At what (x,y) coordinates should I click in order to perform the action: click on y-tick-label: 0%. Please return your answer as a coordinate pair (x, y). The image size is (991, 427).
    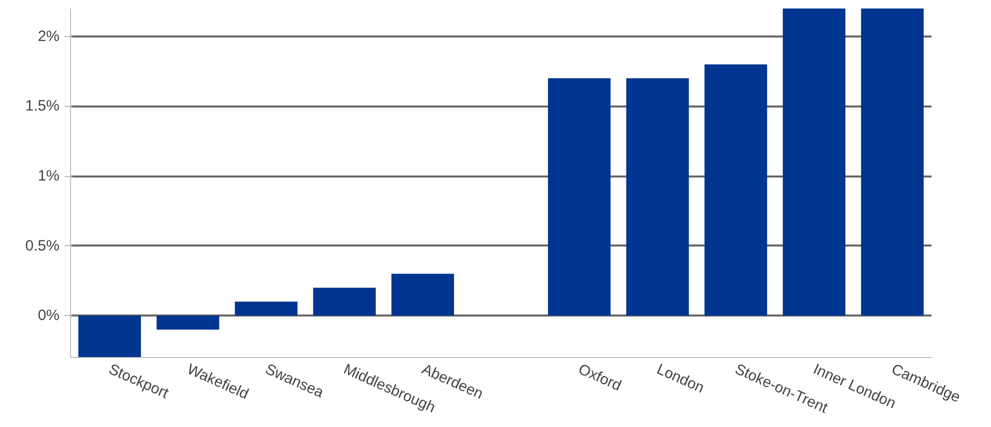
    Looking at the image, I should click on (49, 315).